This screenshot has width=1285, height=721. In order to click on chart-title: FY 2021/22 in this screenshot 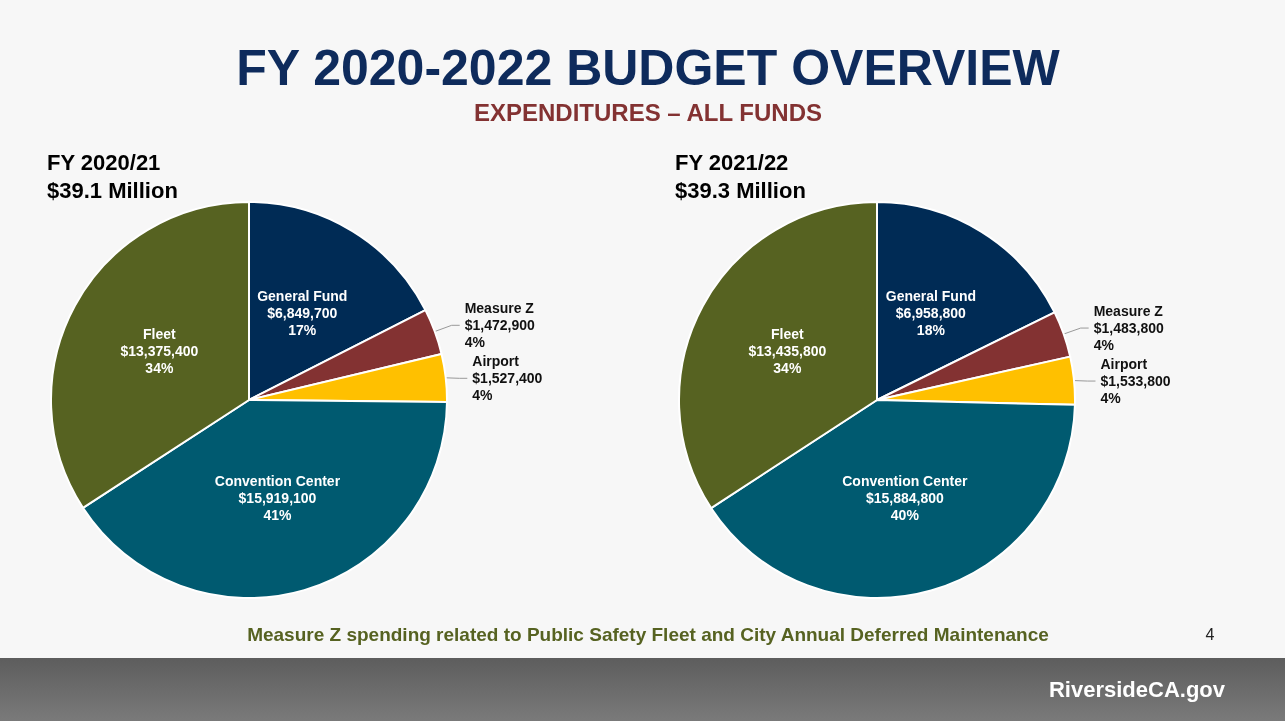, I will do `click(732, 162)`.